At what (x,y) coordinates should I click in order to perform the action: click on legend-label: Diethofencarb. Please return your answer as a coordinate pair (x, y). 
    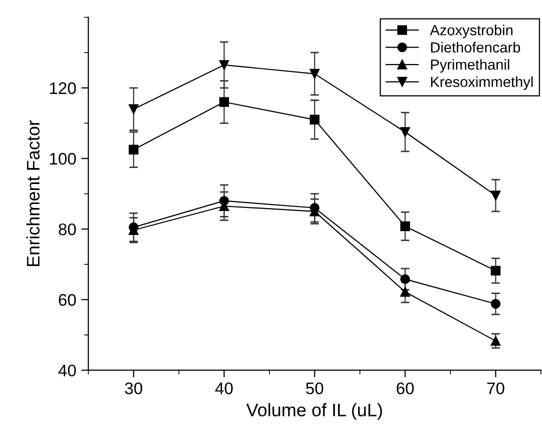
    Looking at the image, I should click on (475, 47).